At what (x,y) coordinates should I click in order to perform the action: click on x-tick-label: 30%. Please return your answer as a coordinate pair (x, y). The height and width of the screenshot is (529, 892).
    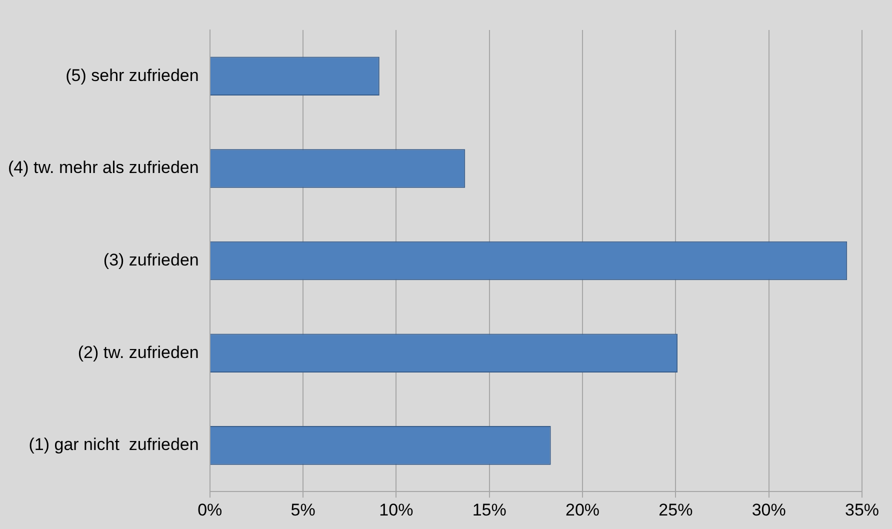
    Looking at the image, I should click on (769, 510).